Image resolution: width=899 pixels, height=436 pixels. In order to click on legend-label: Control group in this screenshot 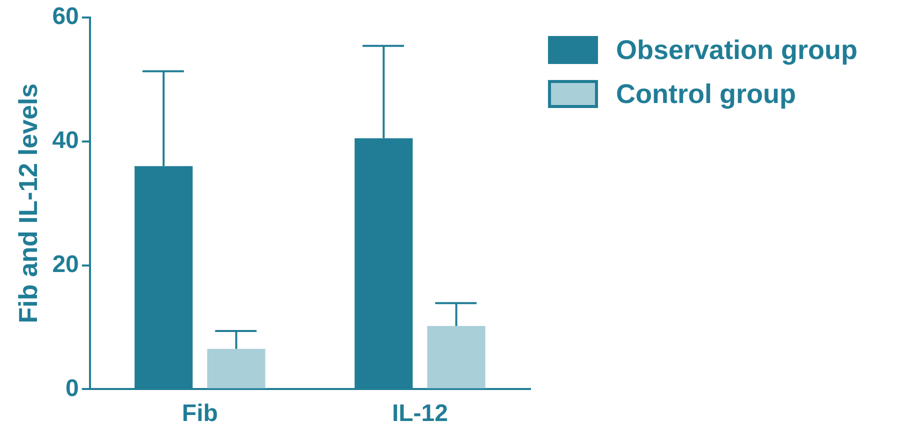, I will do `click(706, 94)`.